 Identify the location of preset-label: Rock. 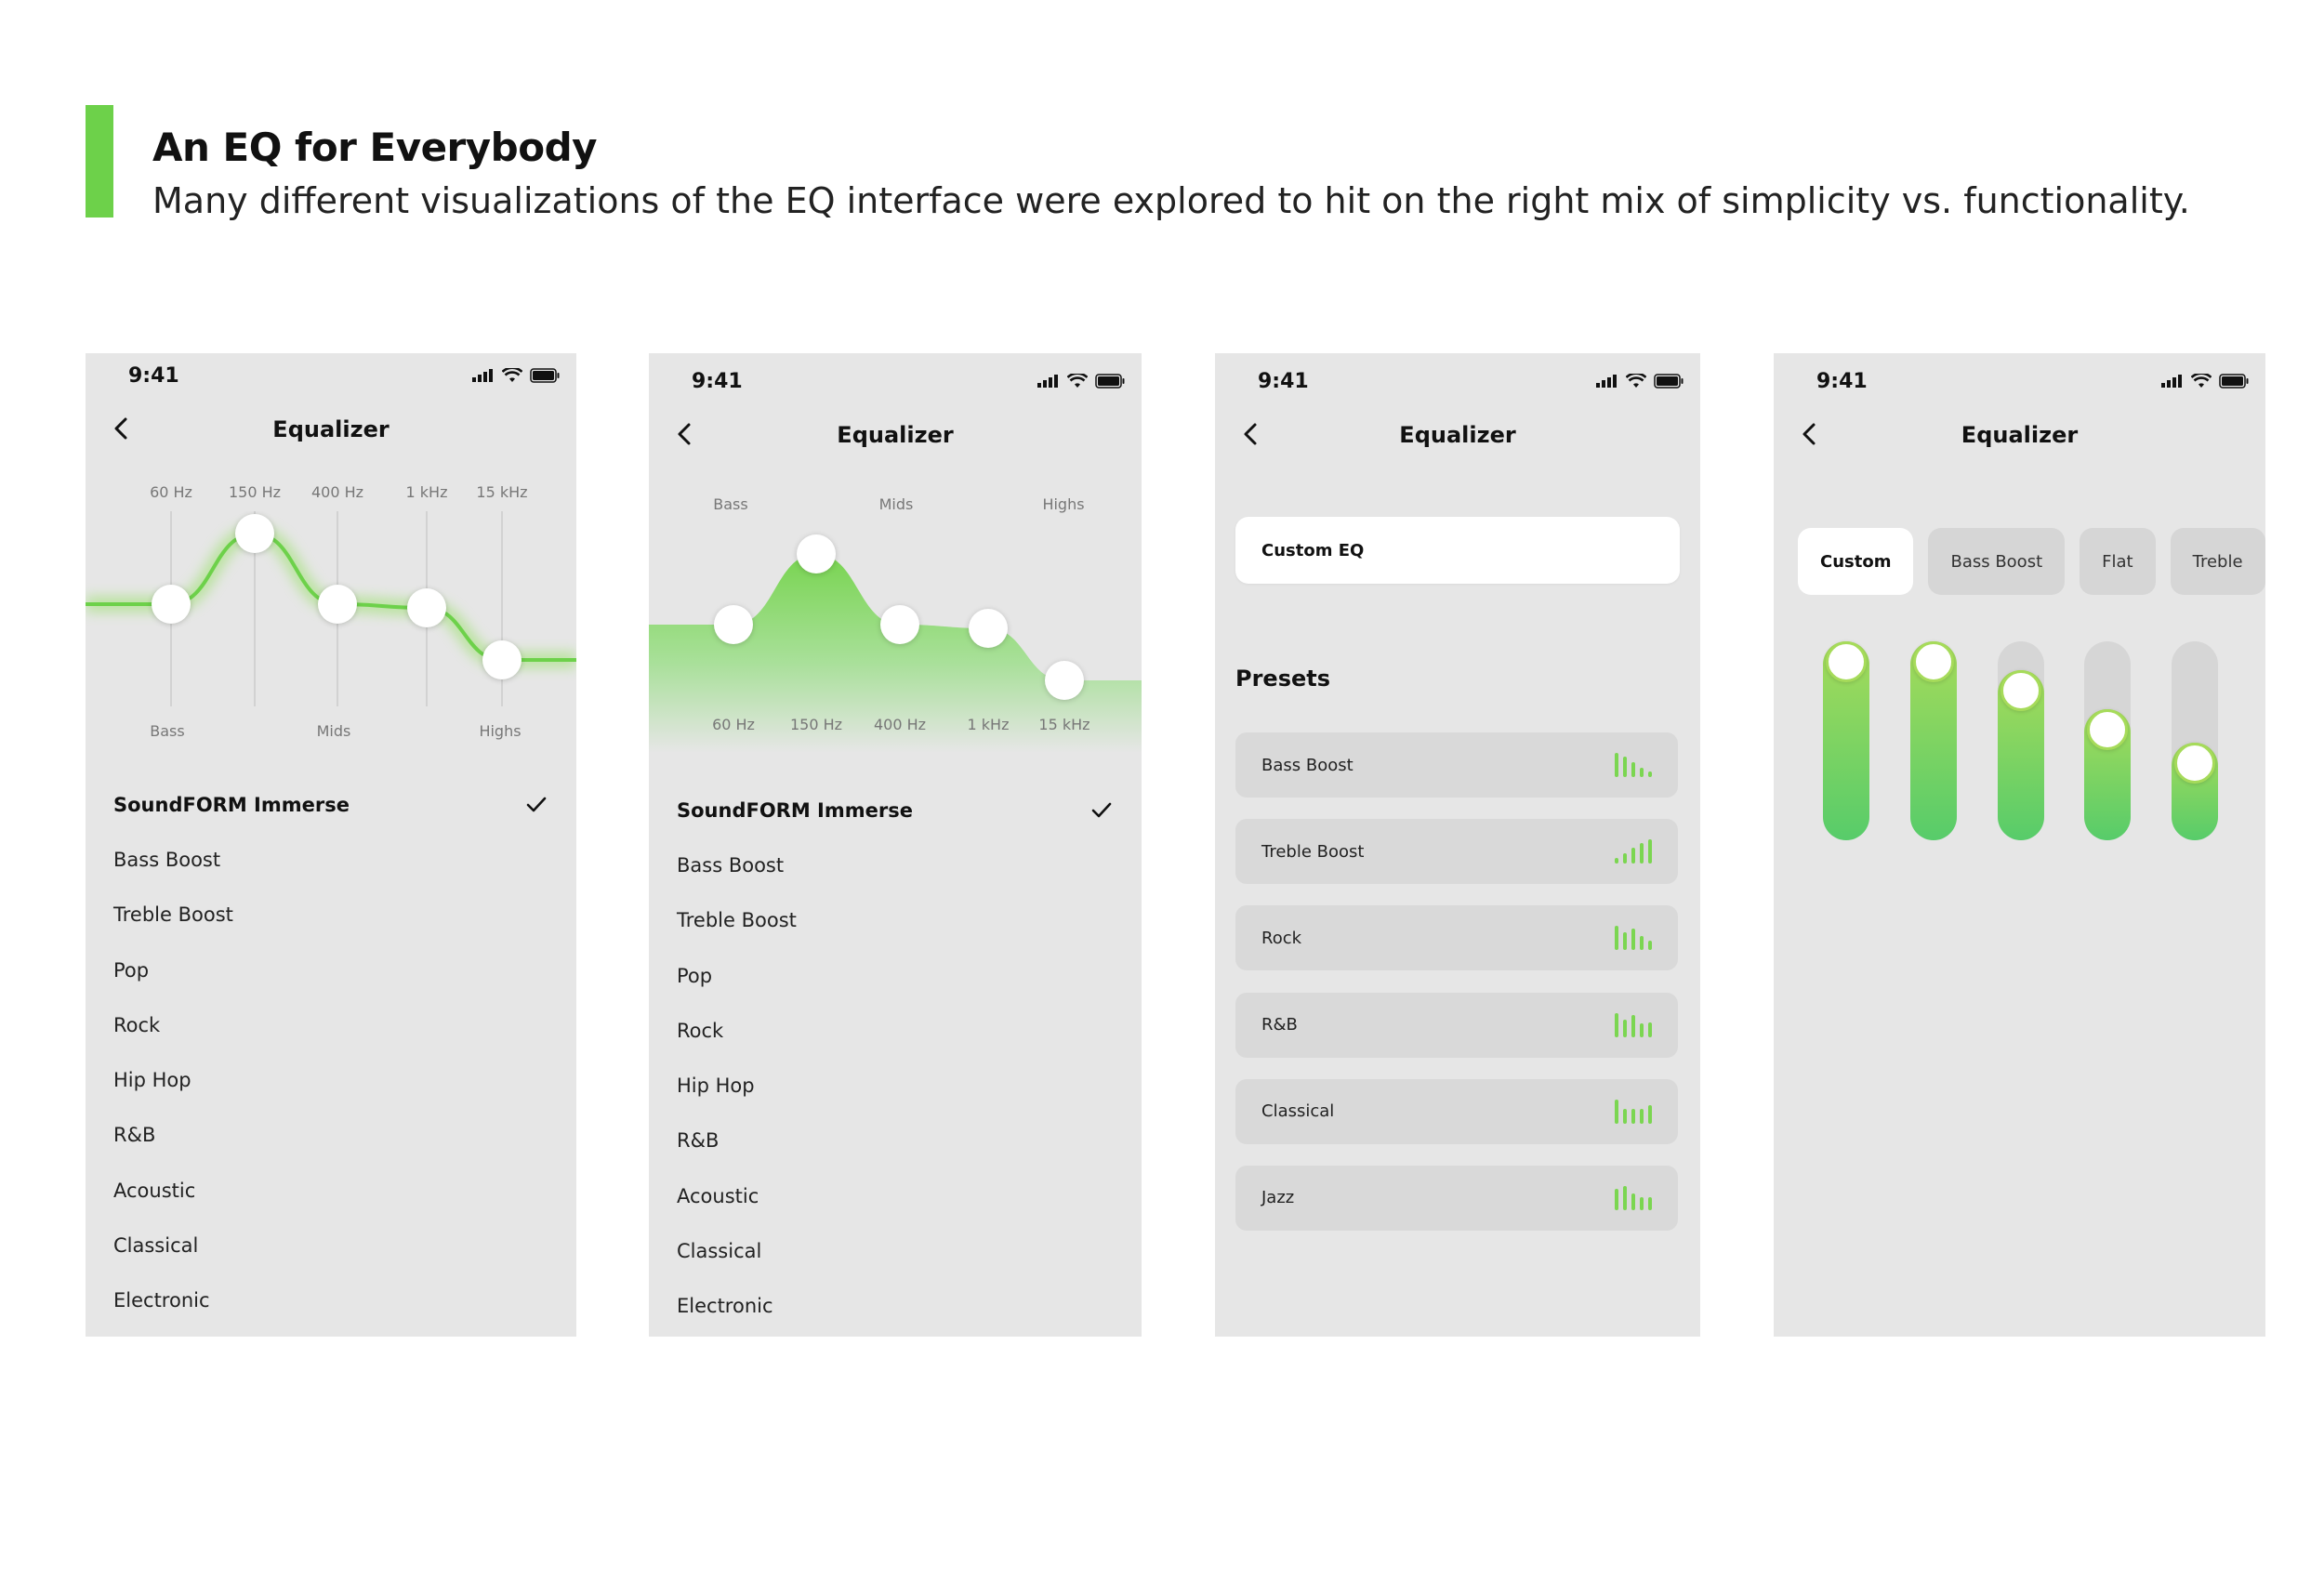
(700, 1030).